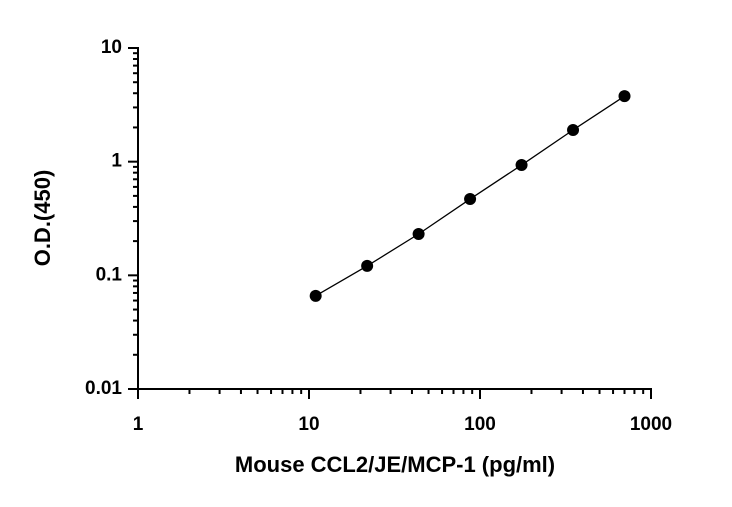  Describe the element at coordinates (42, 218) in the screenshot. I see `y-axis-title: O.D.(450)` at that location.